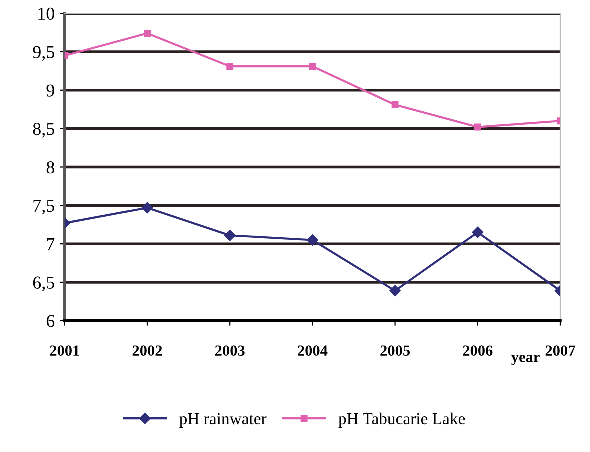  Describe the element at coordinates (43, 130) in the screenshot. I see `y-tick-label: 8,5` at that location.